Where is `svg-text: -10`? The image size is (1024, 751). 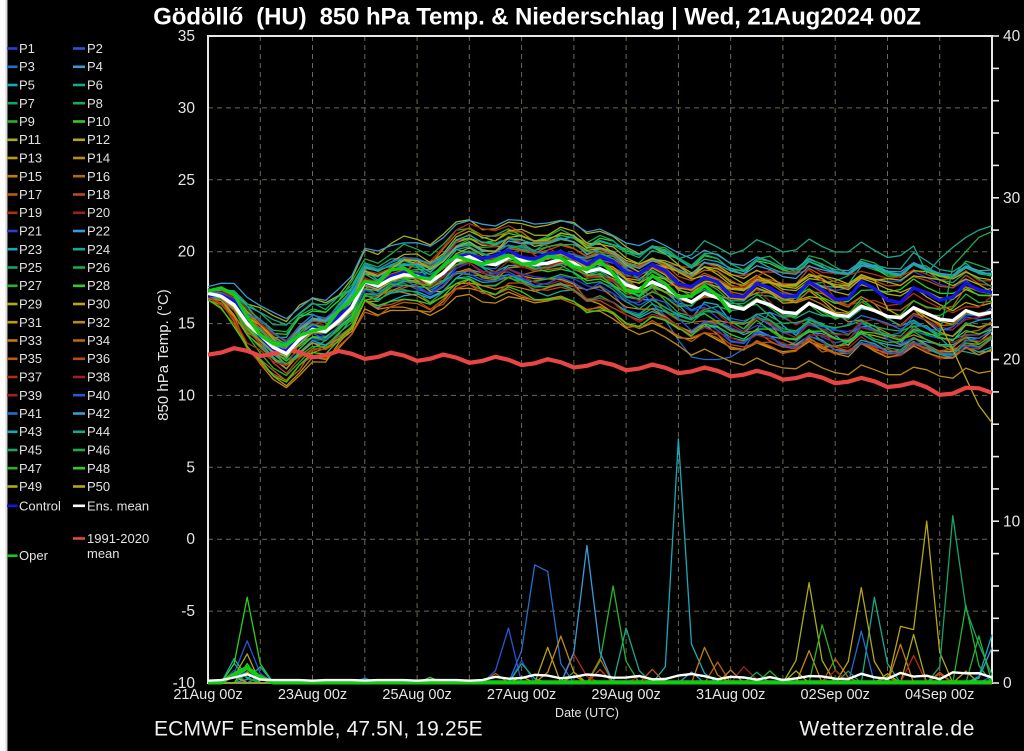 svg-text: -10 is located at coordinates (184, 683).